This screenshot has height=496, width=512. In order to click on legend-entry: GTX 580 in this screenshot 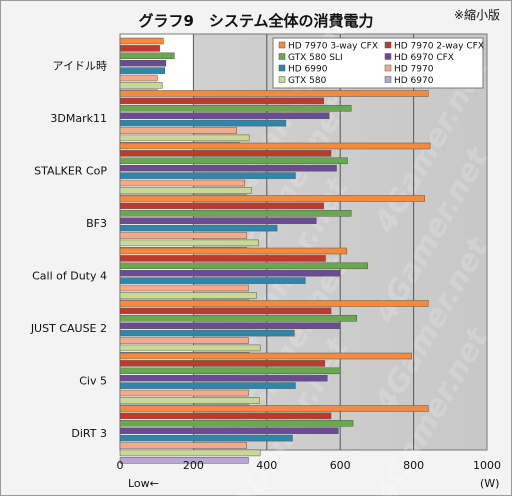, I will do `click(307, 81)`.